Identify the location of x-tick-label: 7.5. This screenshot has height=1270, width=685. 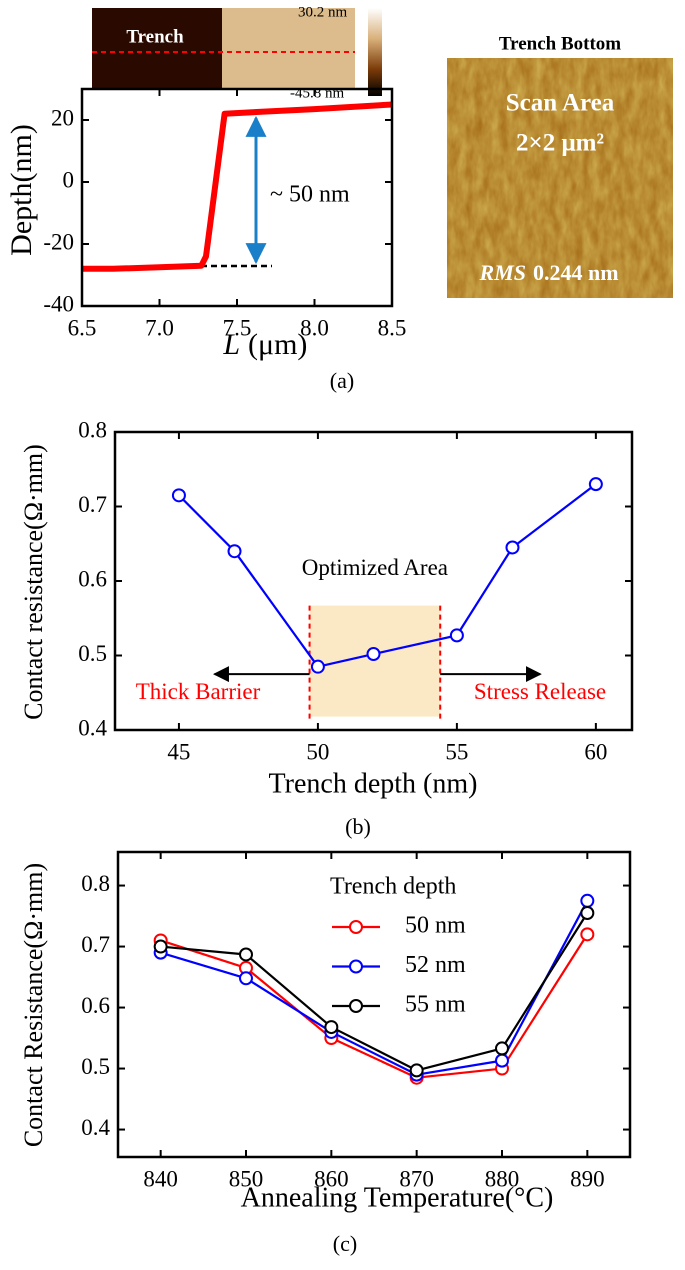
(237, 327).